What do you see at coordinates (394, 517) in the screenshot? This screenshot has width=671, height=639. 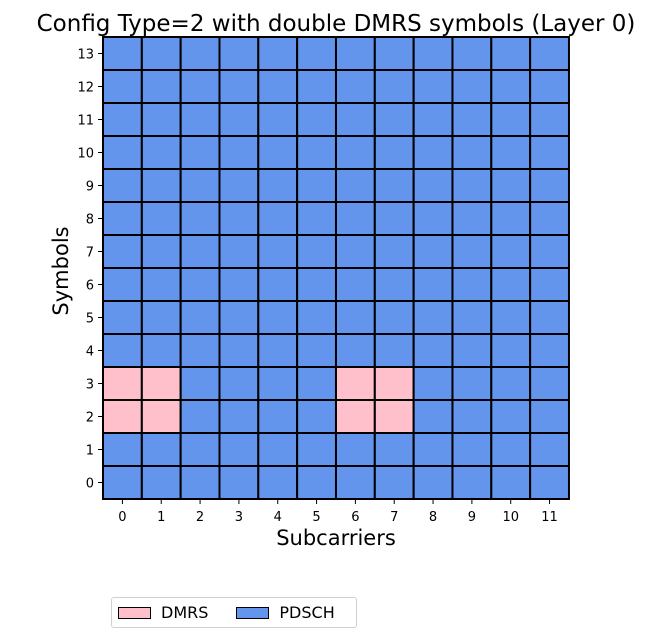 I see `x-tick-label-7: 7` at bounding box center [394, 517].